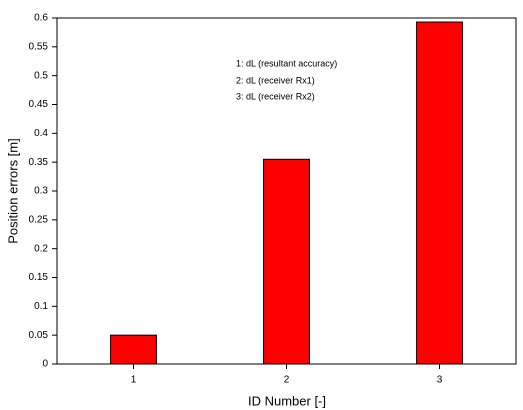 The height and width of the screenshot is (410, 523). Describe the element at coordinates (39, 277) in the screenshot. I see `y-tick-label: 0.15` at that location.